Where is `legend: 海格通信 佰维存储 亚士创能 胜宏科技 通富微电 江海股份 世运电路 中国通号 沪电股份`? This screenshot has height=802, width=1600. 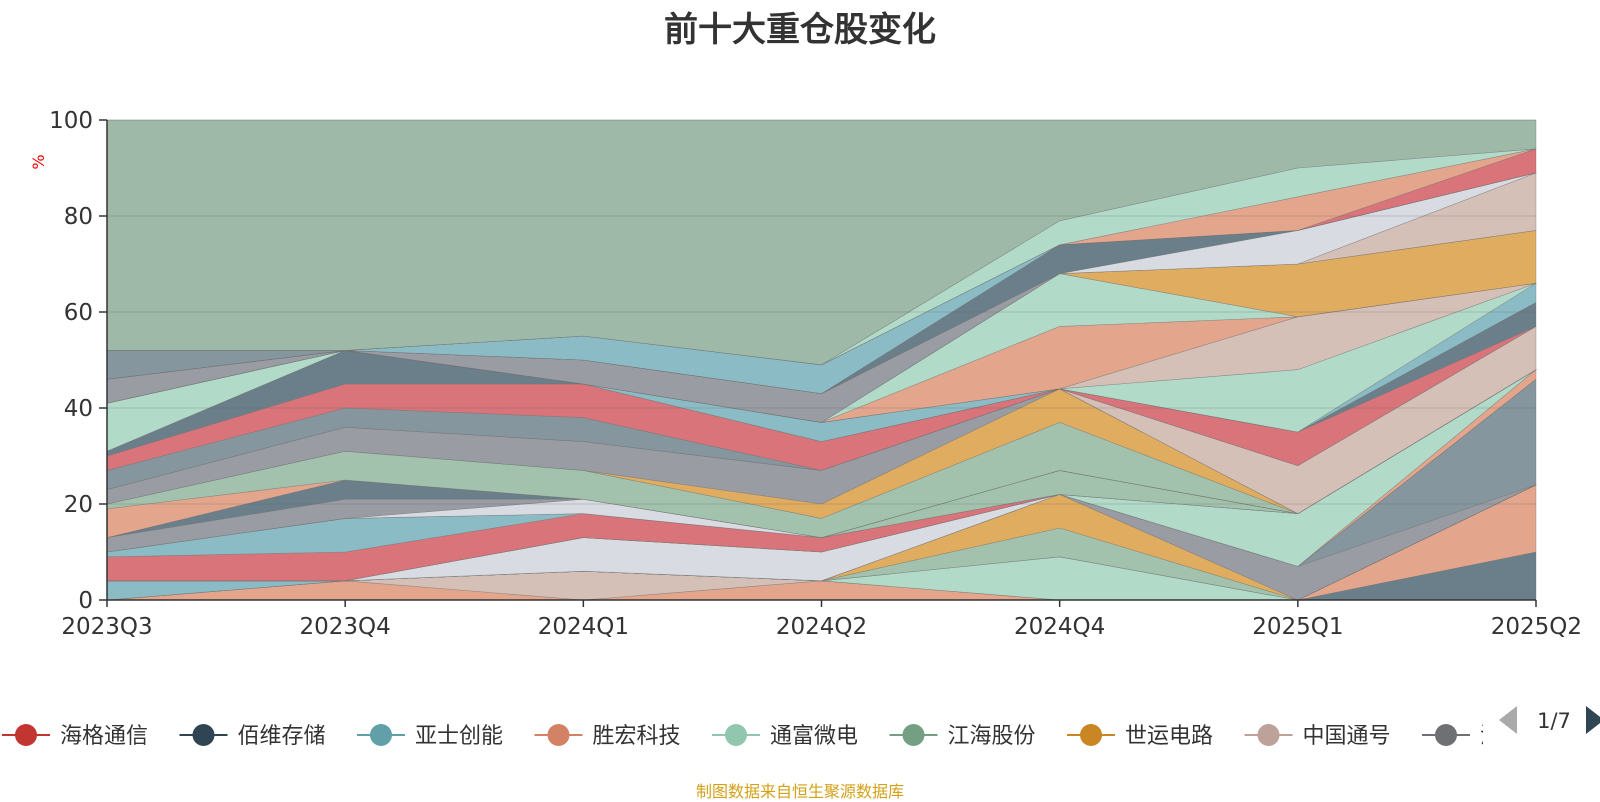 legend: 海格通信 佰维存储 亚士创能 胜宏科技 通富微电 江海股份 世运电路 中国通号 沪电股份 is located at coordinates (785, 736).